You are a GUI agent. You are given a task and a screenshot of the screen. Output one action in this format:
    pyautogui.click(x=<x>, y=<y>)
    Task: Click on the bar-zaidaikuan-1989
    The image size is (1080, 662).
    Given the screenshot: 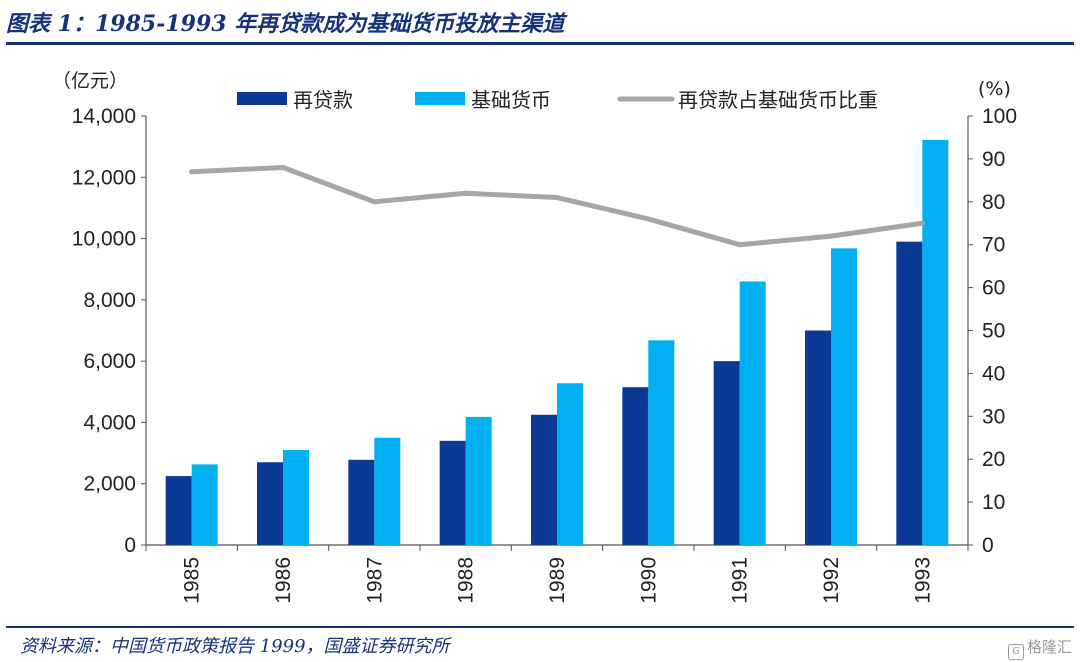 What is the action you would take?
    pyautogui.click(x=544, y=479)
    